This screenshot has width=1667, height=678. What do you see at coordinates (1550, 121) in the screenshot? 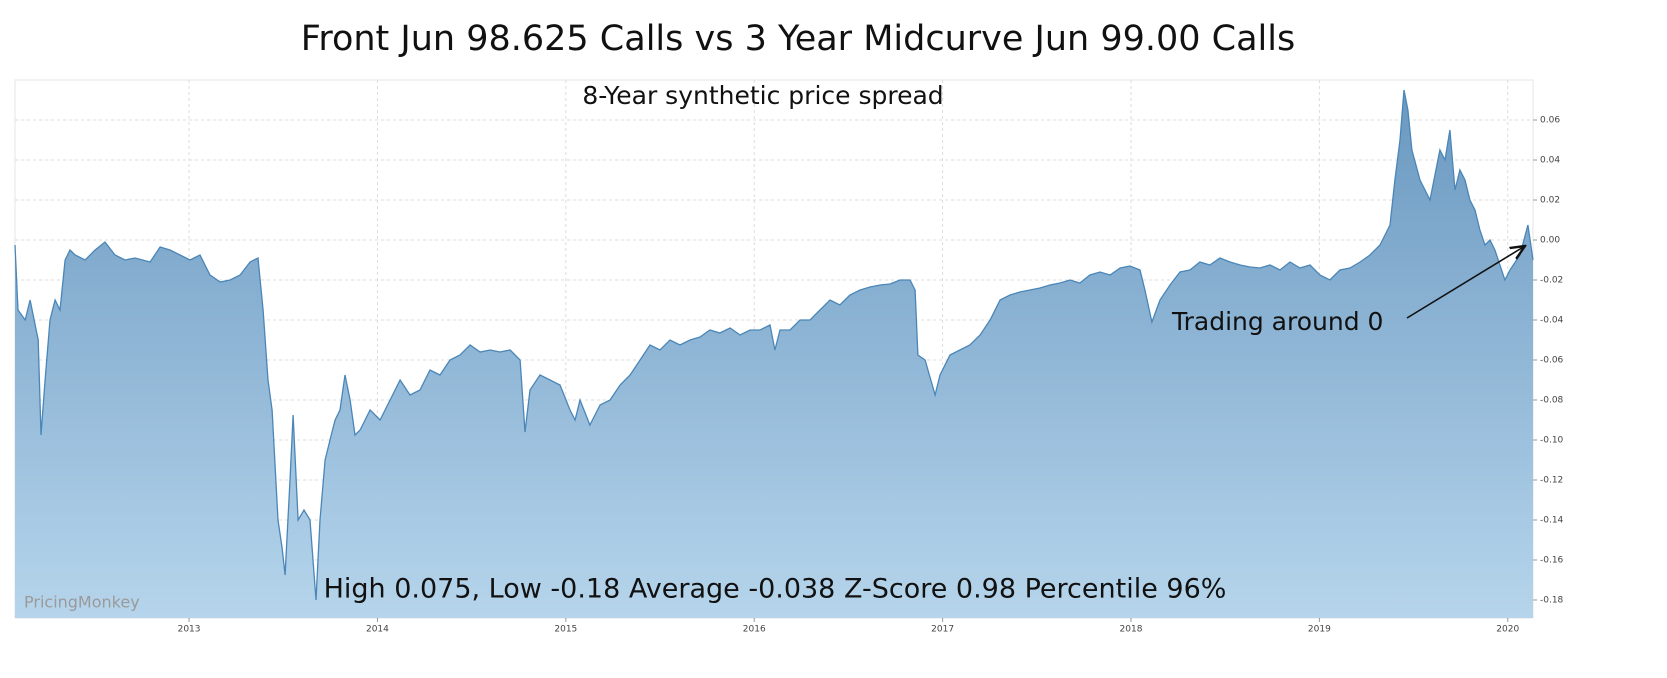
I see `y-tick-label: 0.06` at bounding box center [1550, 121].